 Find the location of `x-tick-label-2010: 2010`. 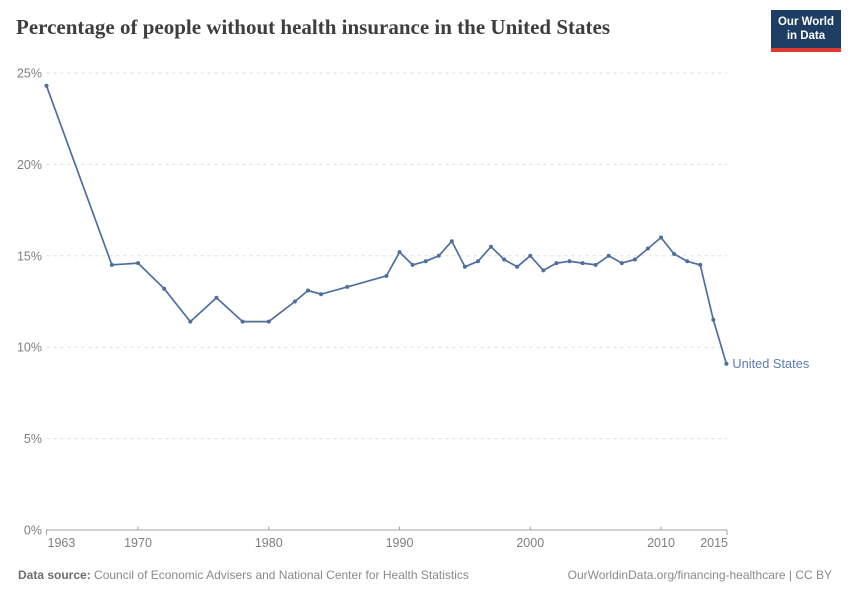

x-tick-label-2010: 2010 is located at coordinates (661, 543).